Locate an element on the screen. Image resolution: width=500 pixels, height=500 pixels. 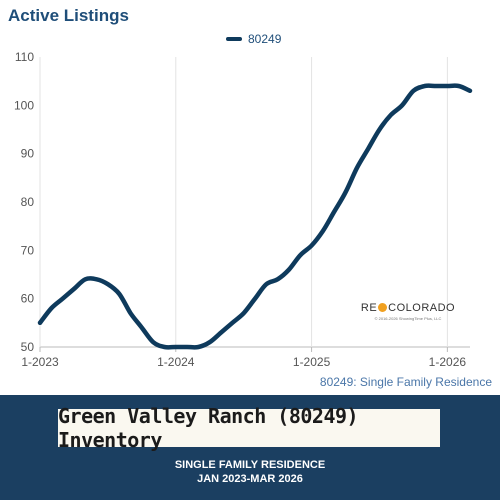
x-axis: 1-2023 1-2024 1-2025 1-2026 is located at coordinates (243, 358).